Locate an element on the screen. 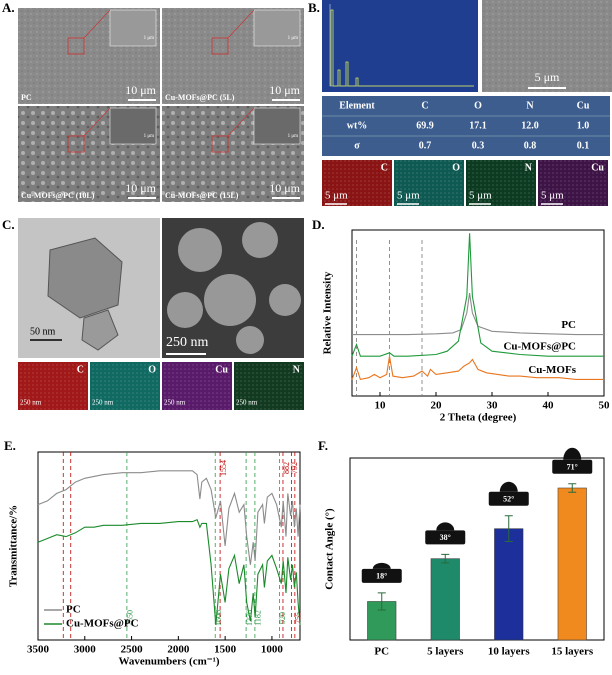  x-tick-label: 10 is located at coordinates (381, 406).